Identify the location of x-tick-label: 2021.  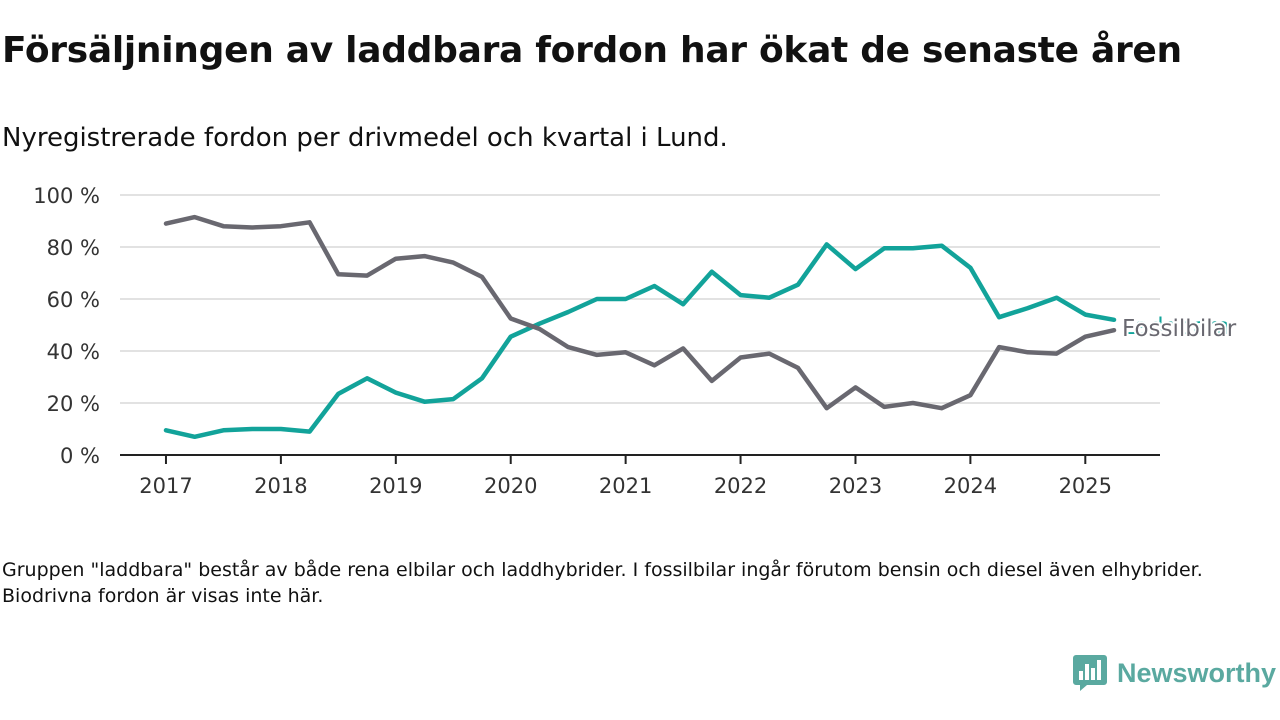
(625, 486).